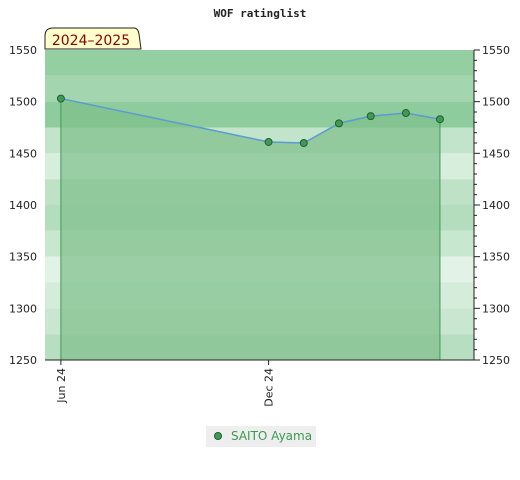 Image resolution: width=520 pixels, height=480 pixels. I want to click on series-markers, so click(250, 120).